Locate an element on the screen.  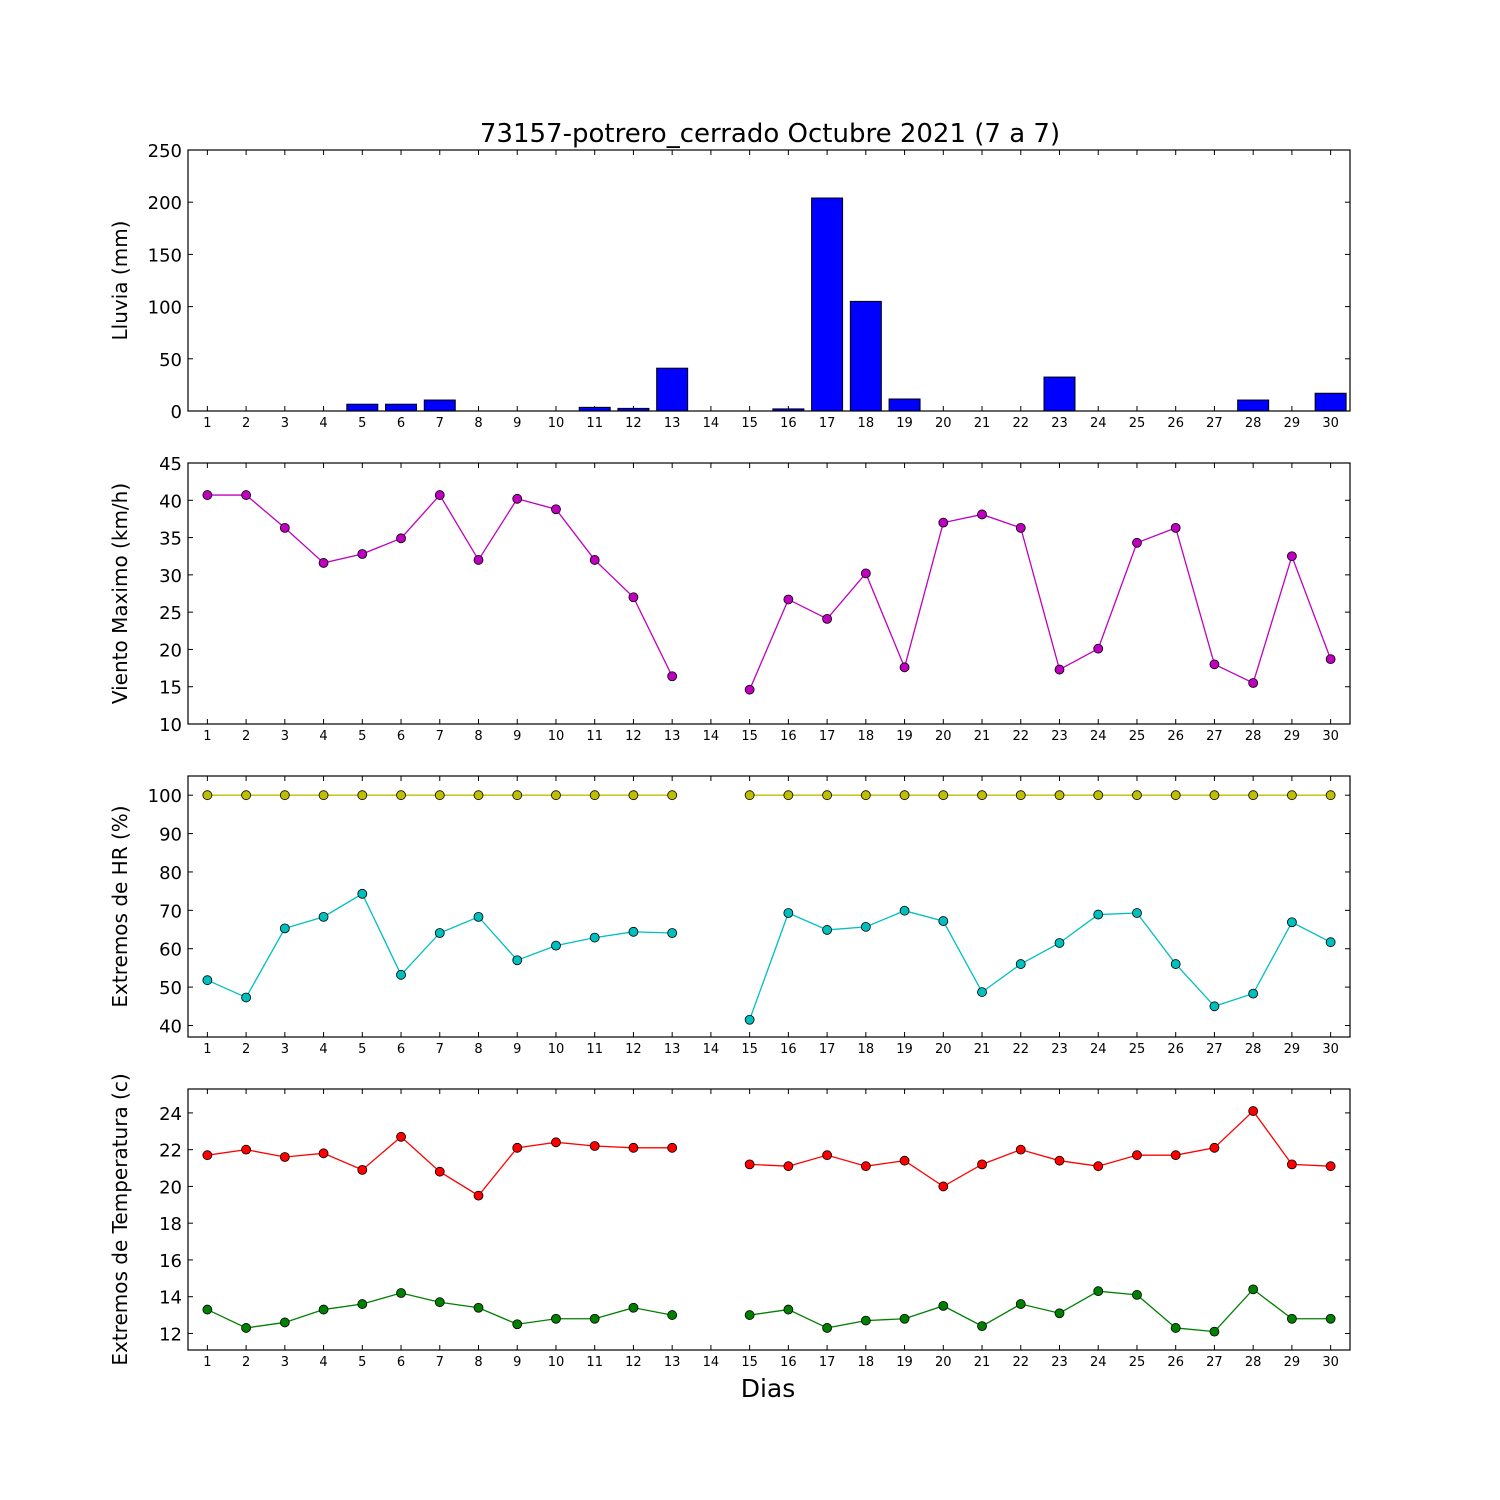
y-tick-label: 70 is located at coordinates (170, 911).